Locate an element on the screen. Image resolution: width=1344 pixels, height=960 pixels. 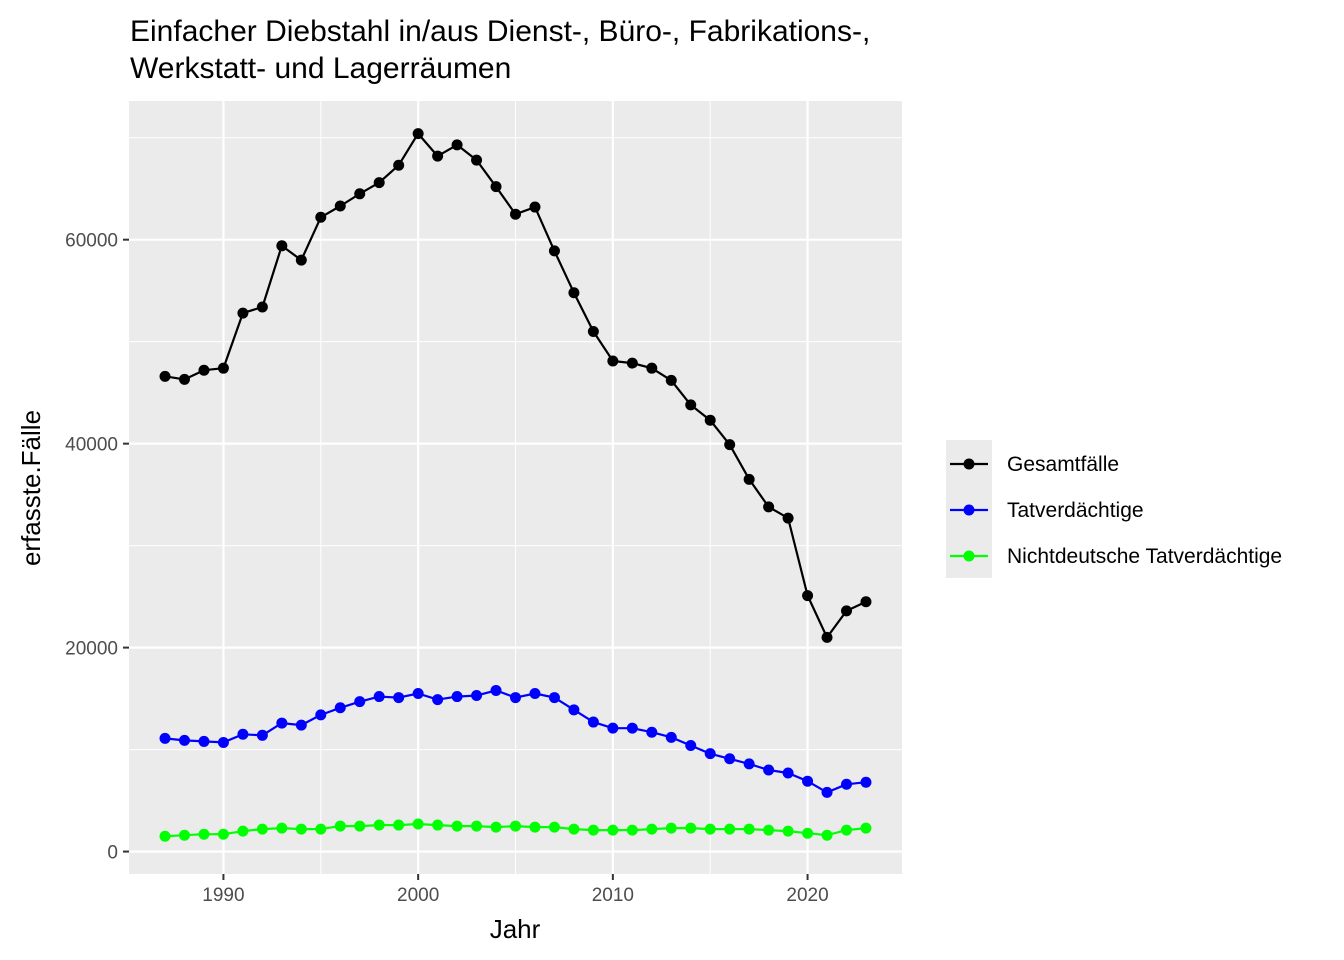
x-tick-label: 2020 is located at coordinates (807, 895).